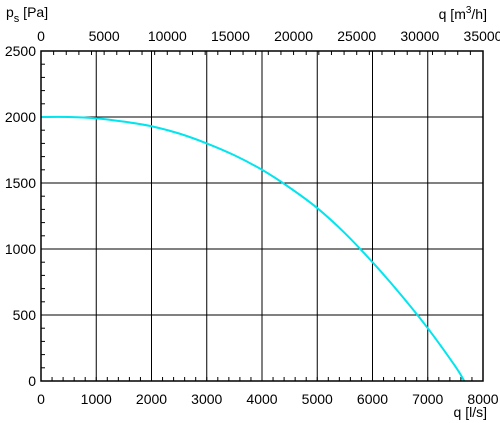 This screenshot has width=500, height=423. Describe the element at coordinates (372, 399) in the screenshot. I see `x-tick-label: 6000` at that location.